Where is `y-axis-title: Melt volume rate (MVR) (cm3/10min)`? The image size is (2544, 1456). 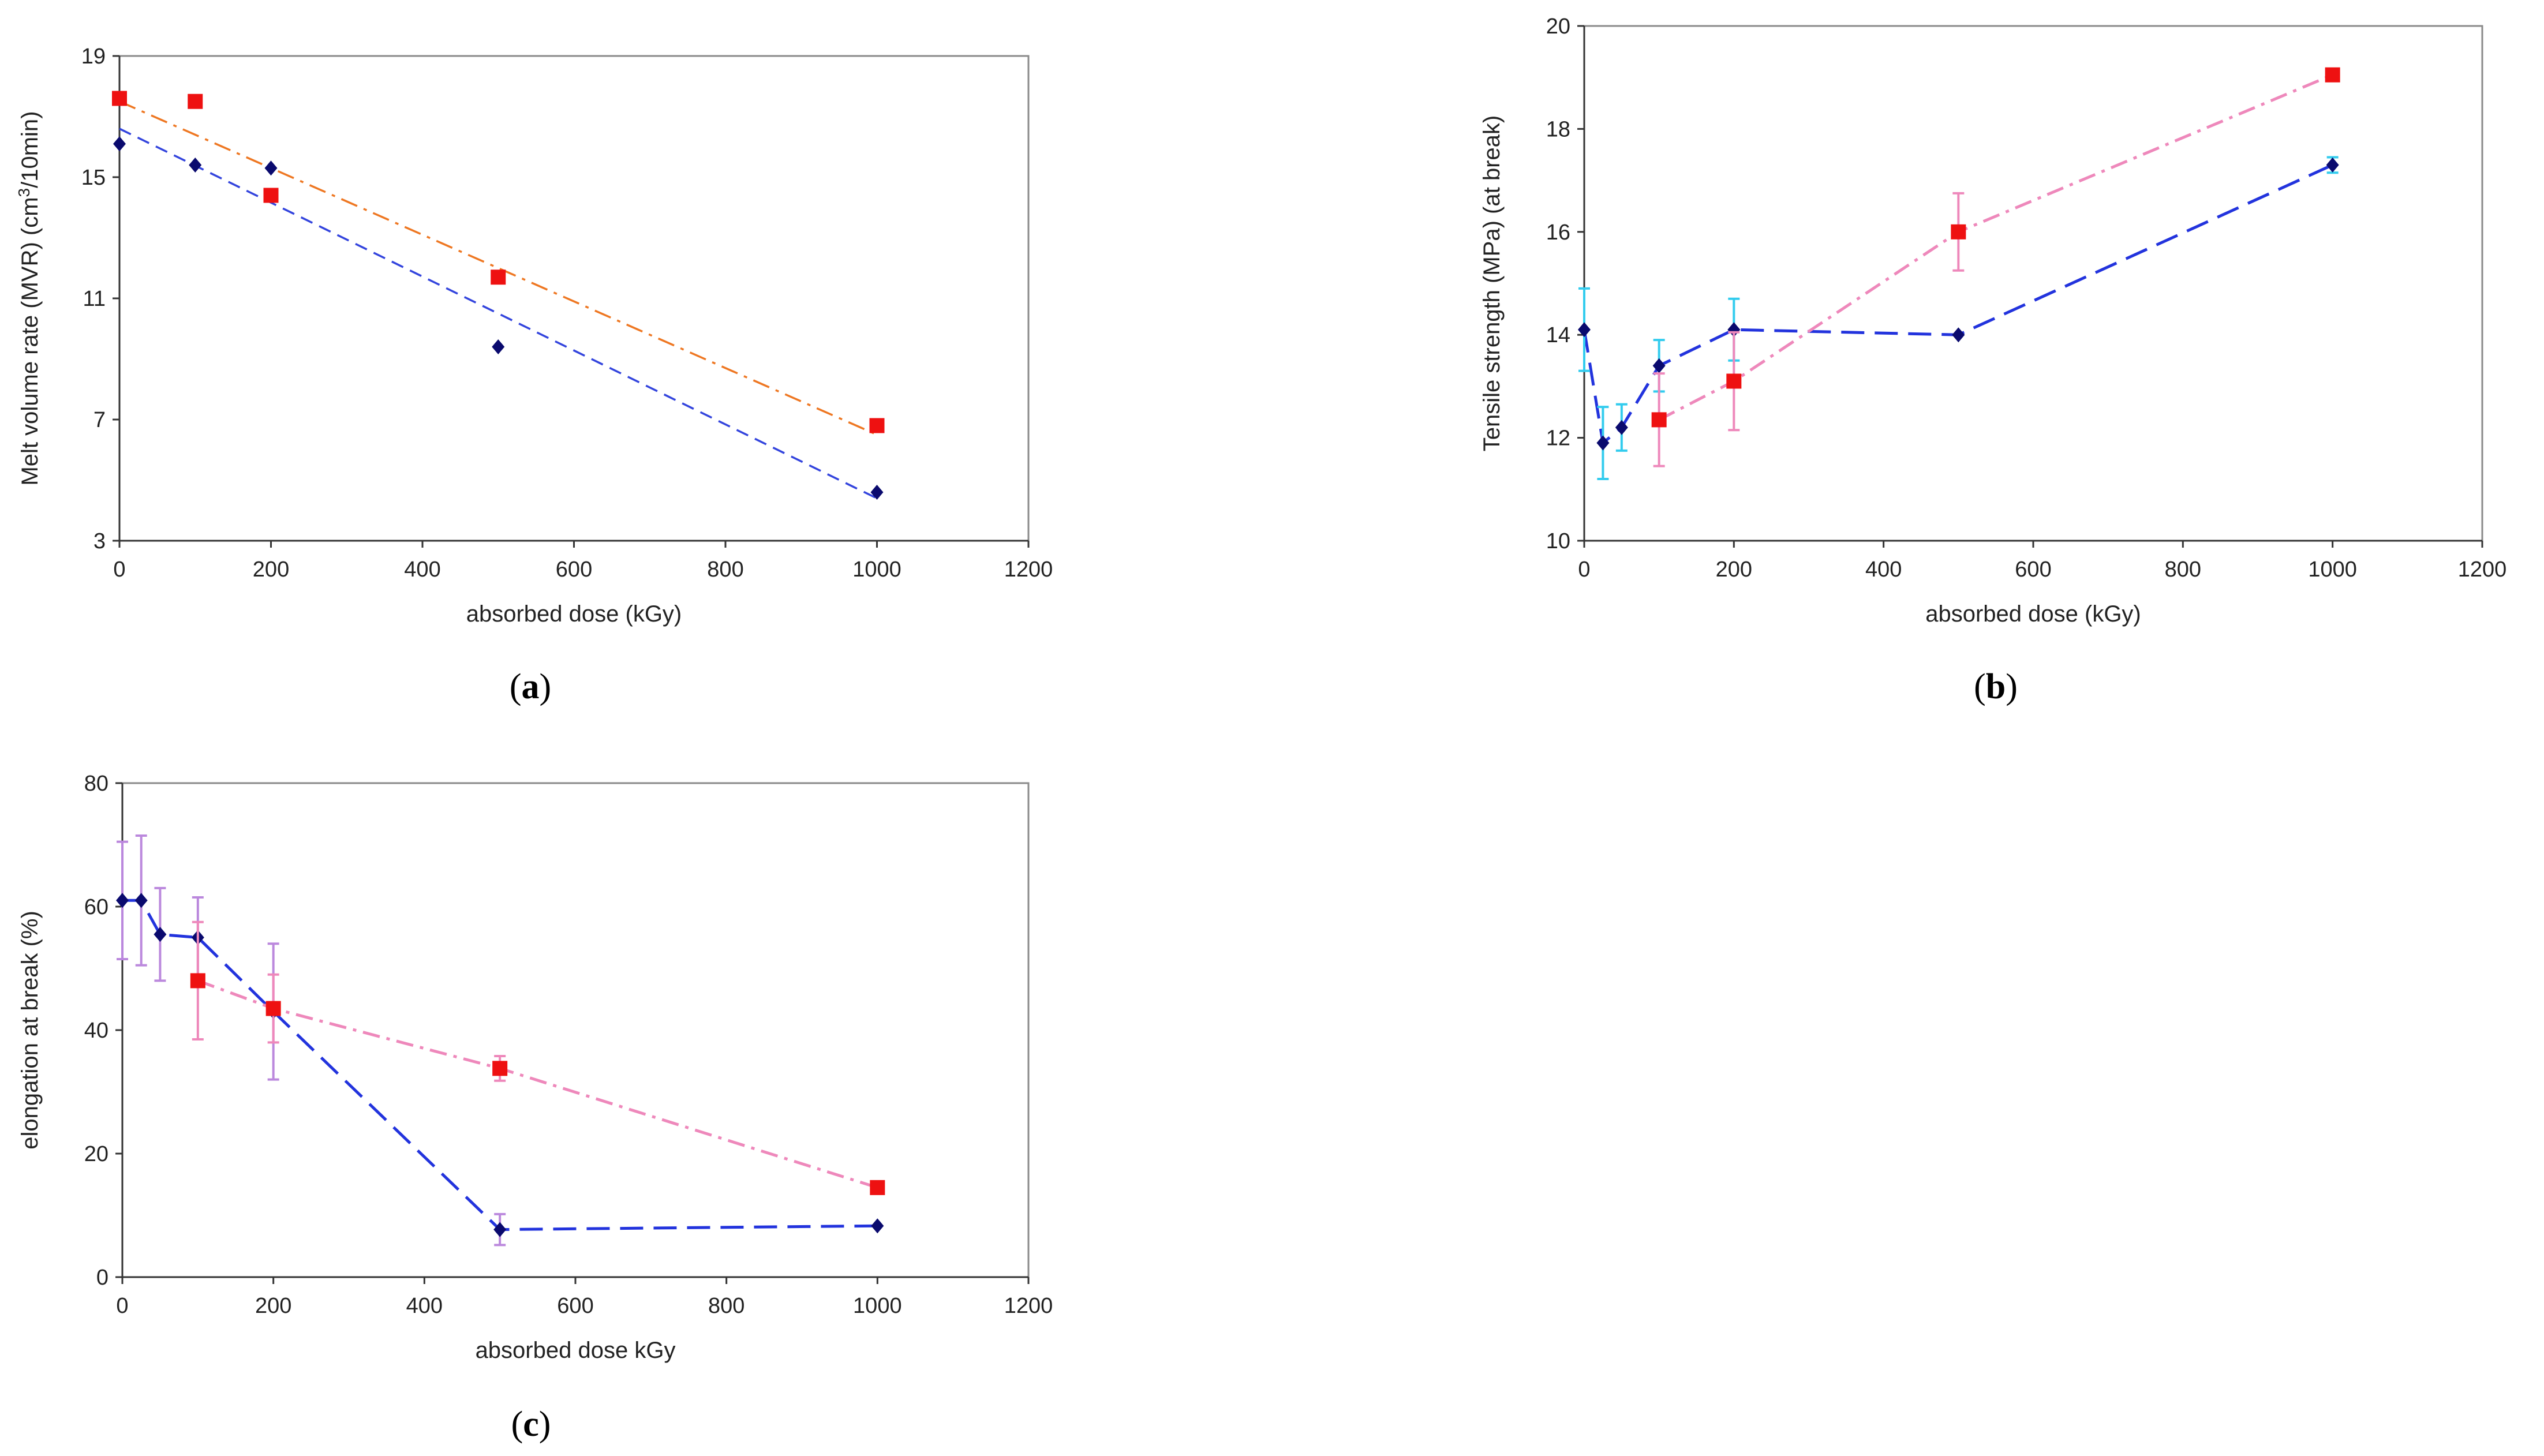 y-axis-title: Melt volume rate (MVR) (cm3/10min) is located at coordinates (29, 298).